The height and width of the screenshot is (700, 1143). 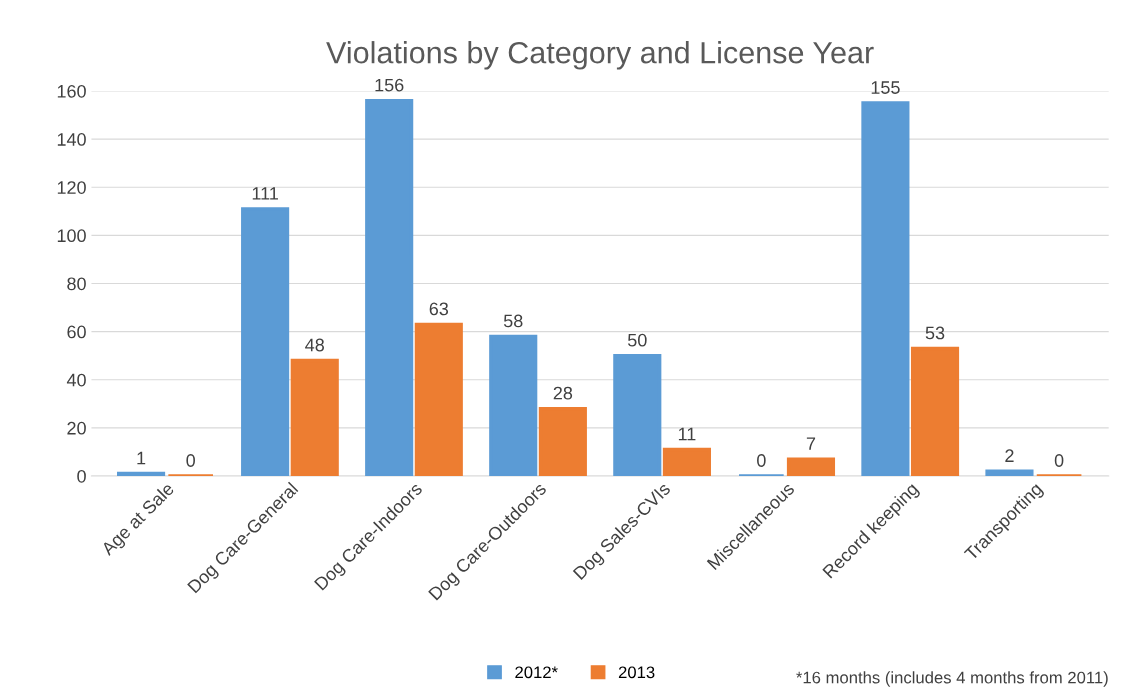 I want to click on data-label: 156, so click(x=389, y=85).